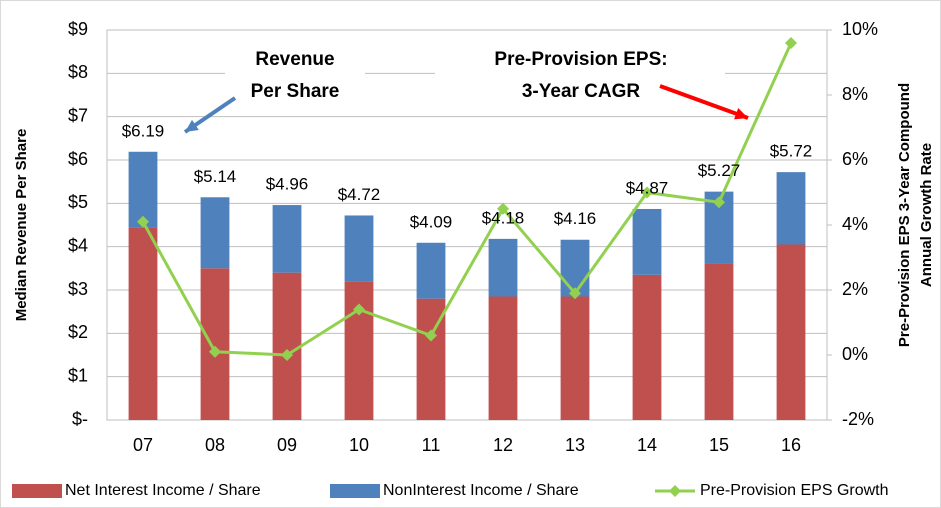 The image size is (941, 508). What do you see at coordinates (78, 375) in the screenshot?
I see `y-tick-label: $1` at bounding box center [78, 375].